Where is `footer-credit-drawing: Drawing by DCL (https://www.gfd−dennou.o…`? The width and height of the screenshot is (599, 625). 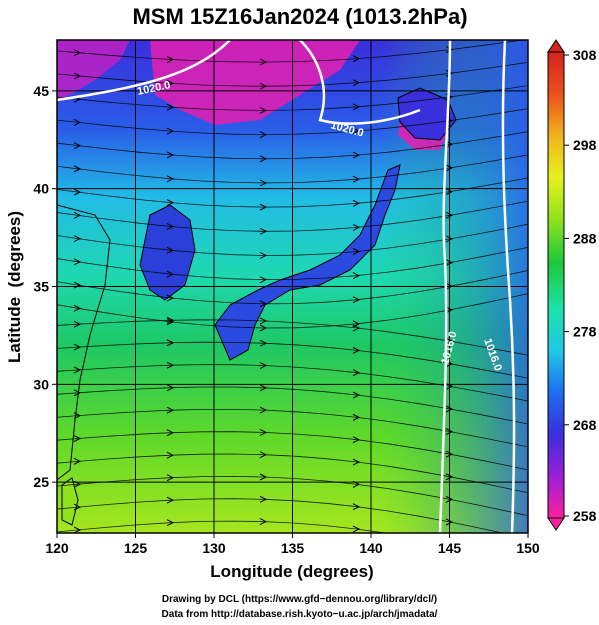 footer-credit-drawing: Drawing by DCL (https://www.gfd−dennou.o… is located at coordinates (299, 599).